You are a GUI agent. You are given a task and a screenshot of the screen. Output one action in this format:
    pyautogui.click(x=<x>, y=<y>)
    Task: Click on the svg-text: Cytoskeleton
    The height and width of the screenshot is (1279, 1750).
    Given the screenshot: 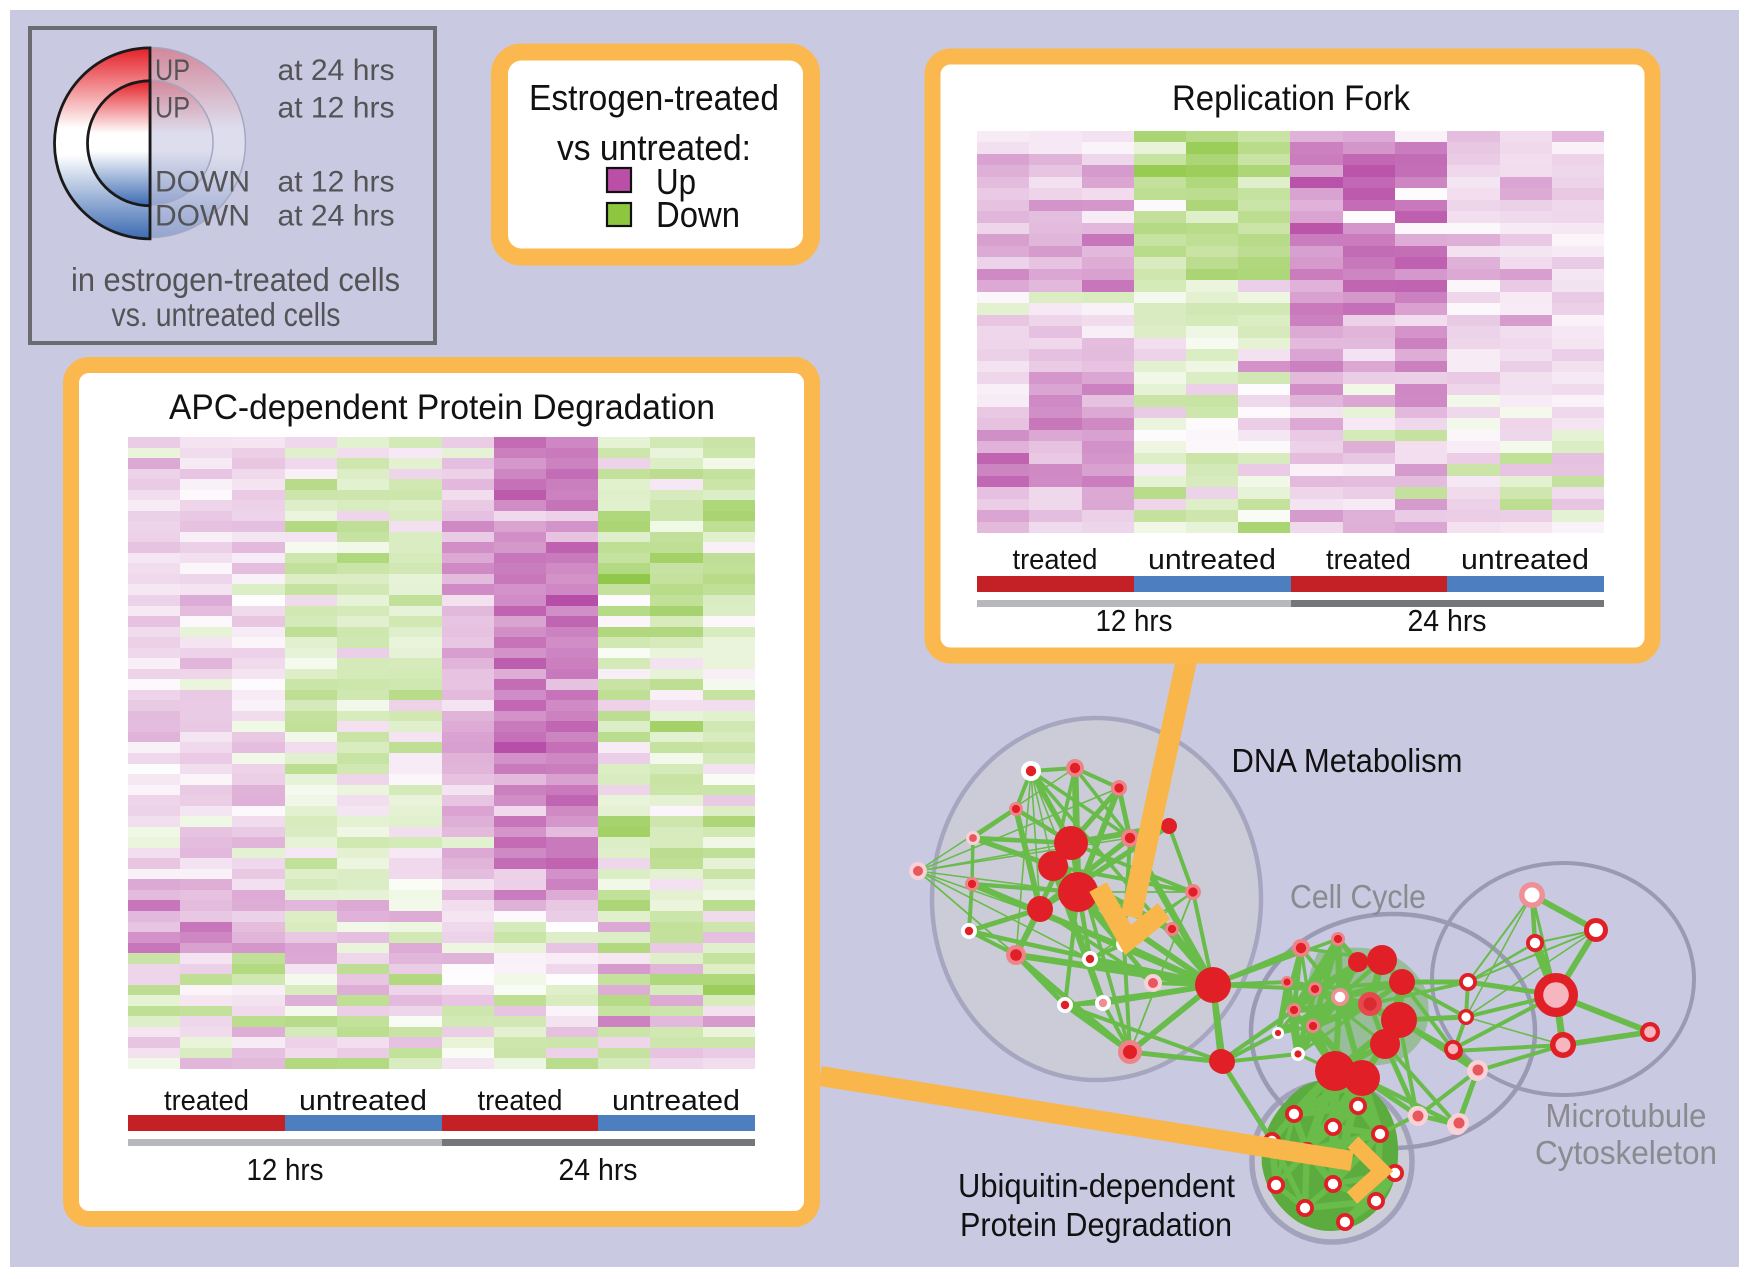 What is the action you would take?
    pyautogui.click(x=1626, y=1152)
    